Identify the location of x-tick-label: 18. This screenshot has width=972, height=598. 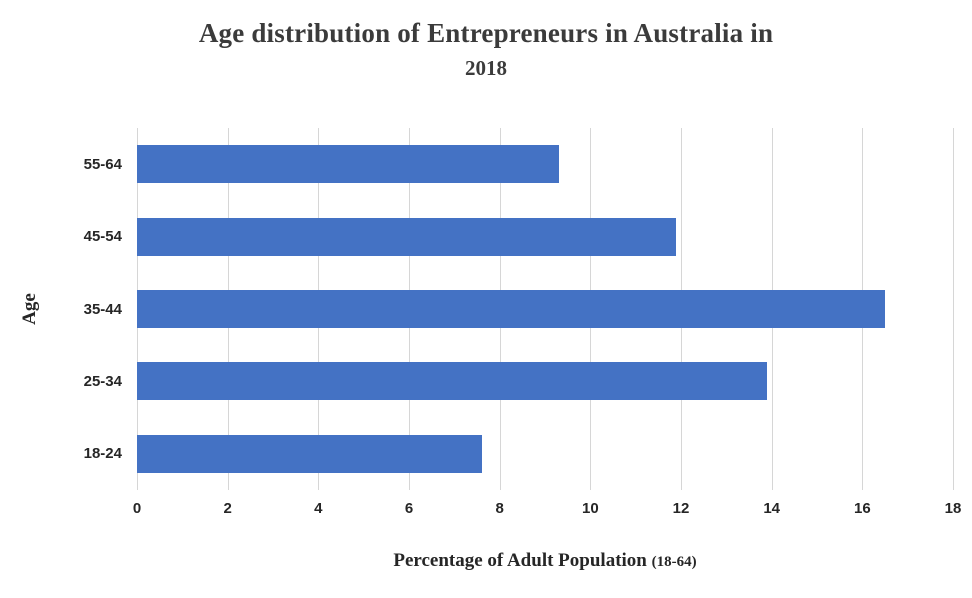
(953, 508).